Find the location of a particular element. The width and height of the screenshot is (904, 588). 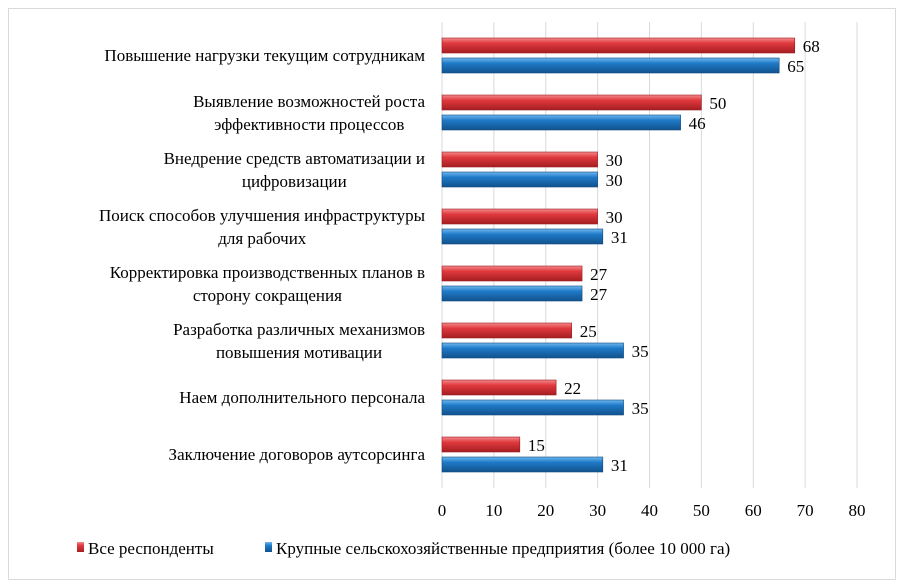

x-tick-label: 30 is located at coordinates (597, 510).